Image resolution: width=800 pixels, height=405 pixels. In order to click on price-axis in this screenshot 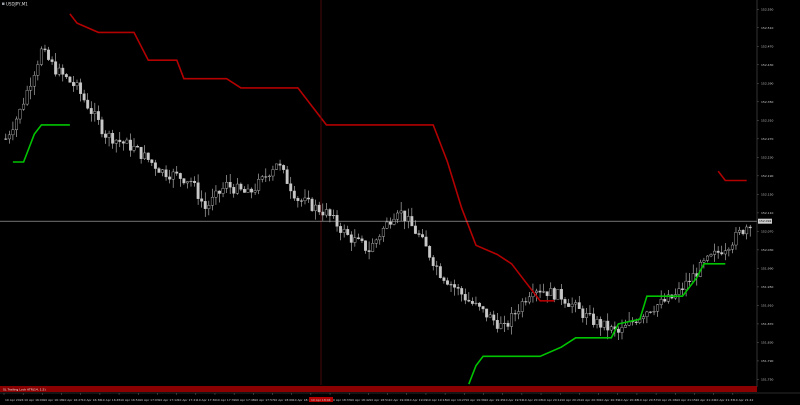, I will do `click(778, 193)`.